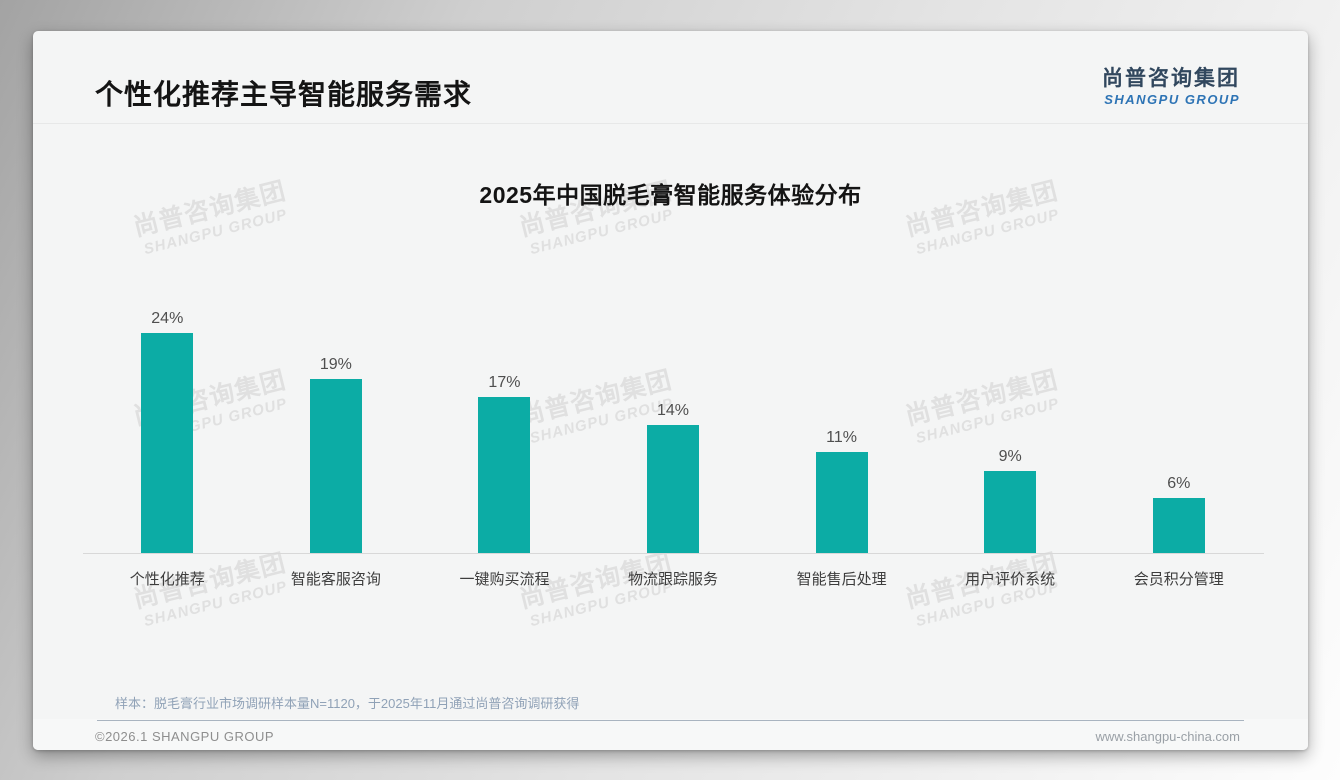 The height and width of the screenshot is (780, 1340). I want to click on bar-value-label: 14%, so click(673, 410).